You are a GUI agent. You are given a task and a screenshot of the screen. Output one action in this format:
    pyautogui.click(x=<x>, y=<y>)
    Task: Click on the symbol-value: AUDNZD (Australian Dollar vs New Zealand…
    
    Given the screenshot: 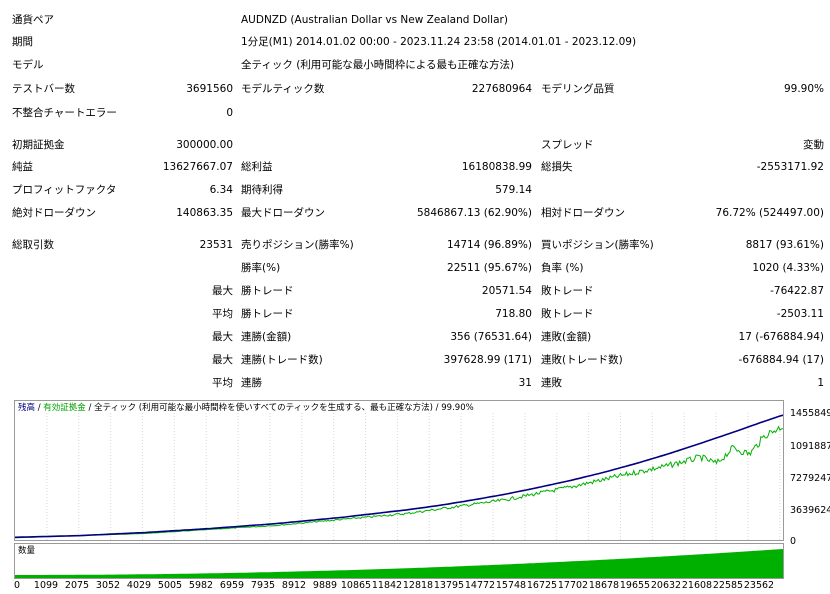 What is the action you would take?
    pyautogui.click(x=374, y=20)
    